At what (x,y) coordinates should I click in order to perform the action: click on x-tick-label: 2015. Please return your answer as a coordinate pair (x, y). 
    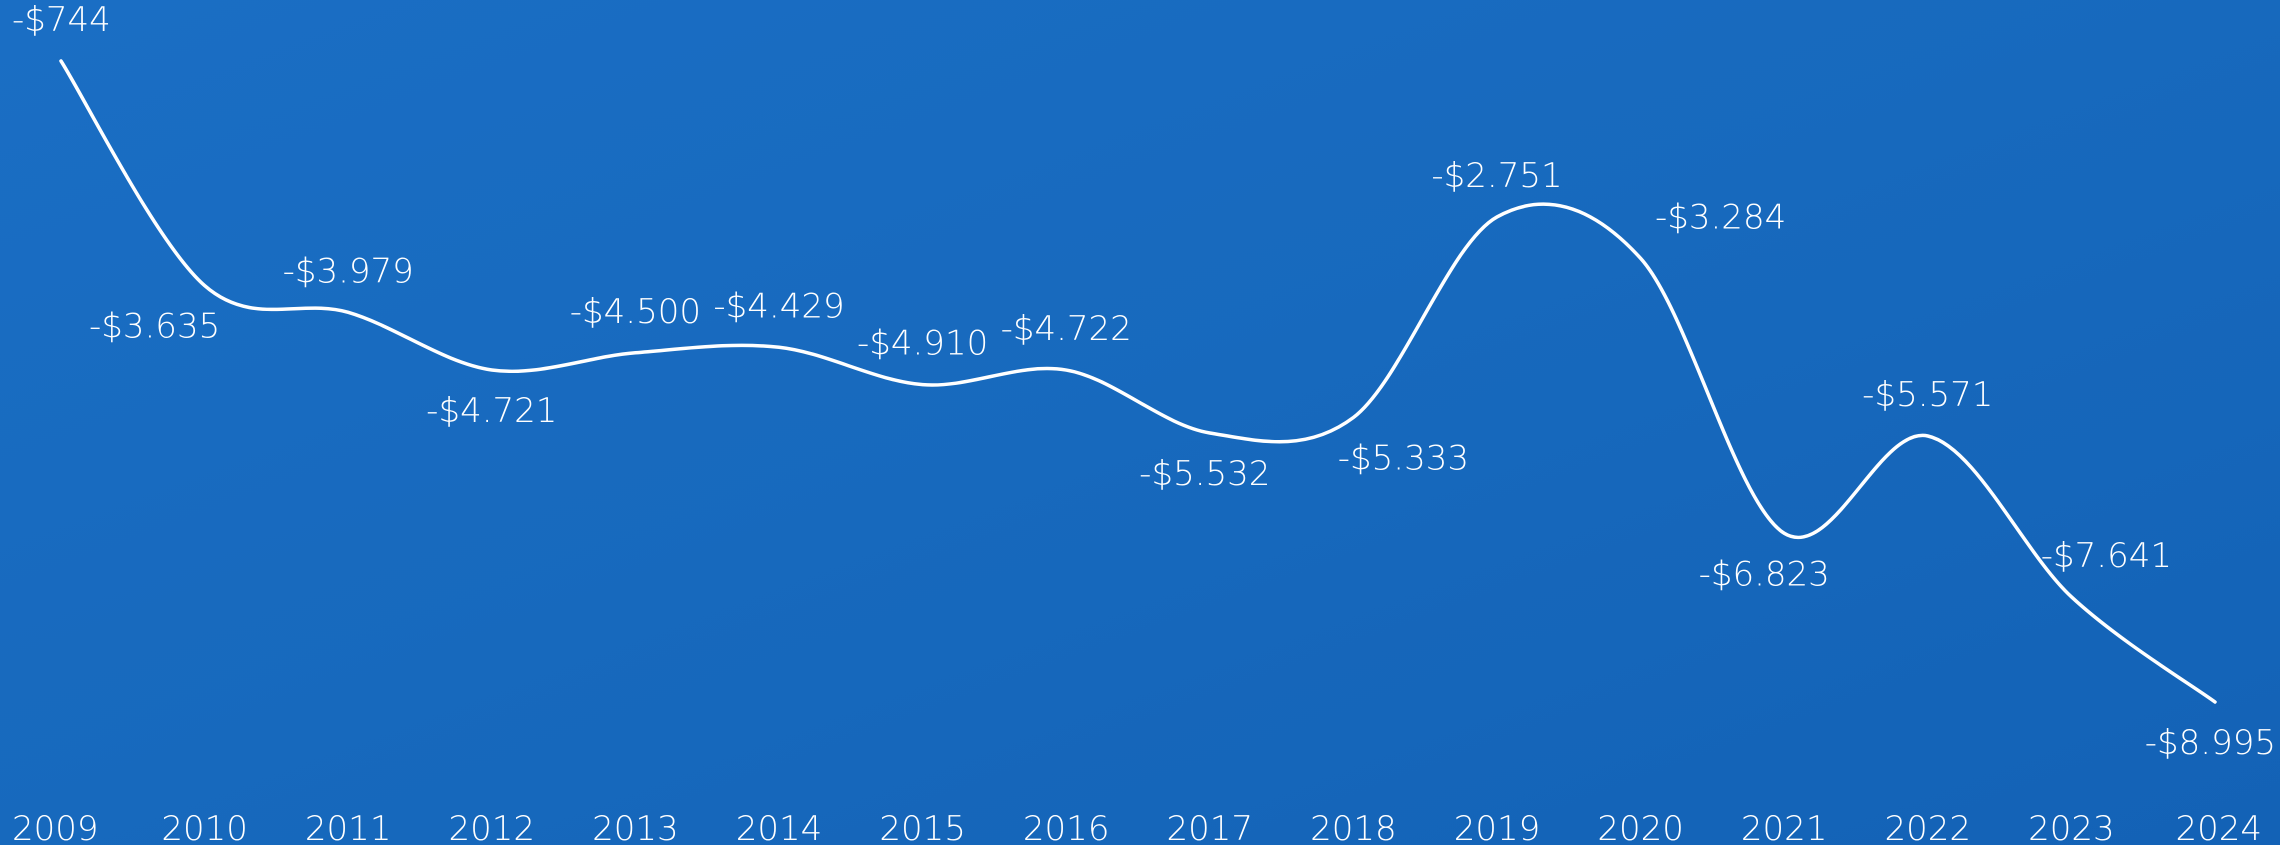
    Looking at the image, I should click on (922, 827).